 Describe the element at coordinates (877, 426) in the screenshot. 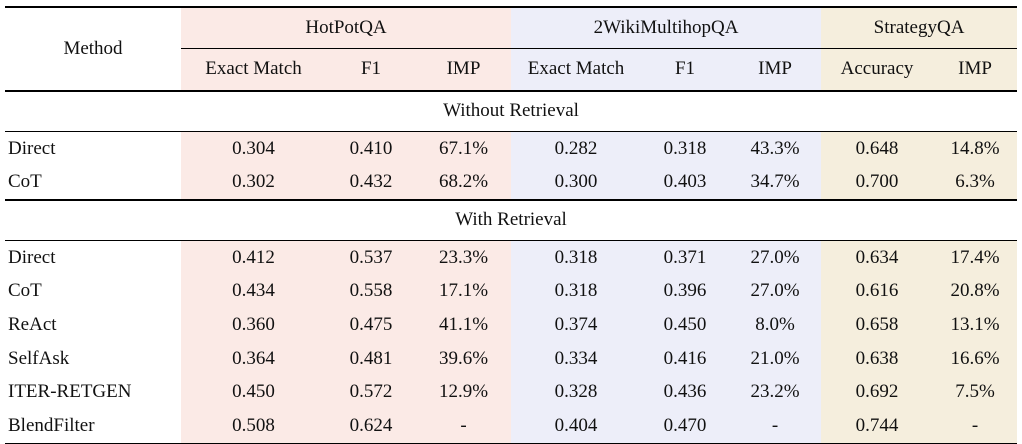

I see `table-cell: 0.744` at that location.